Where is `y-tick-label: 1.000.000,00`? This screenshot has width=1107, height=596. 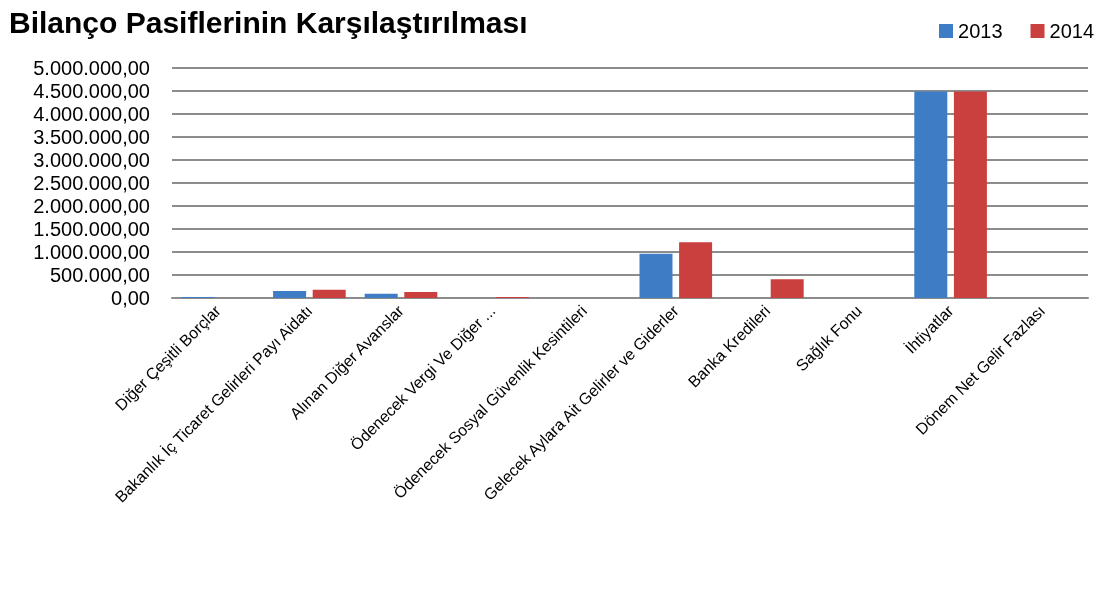
y-tick-label: 1.000.000,00 is located at coordinates (91, 252).